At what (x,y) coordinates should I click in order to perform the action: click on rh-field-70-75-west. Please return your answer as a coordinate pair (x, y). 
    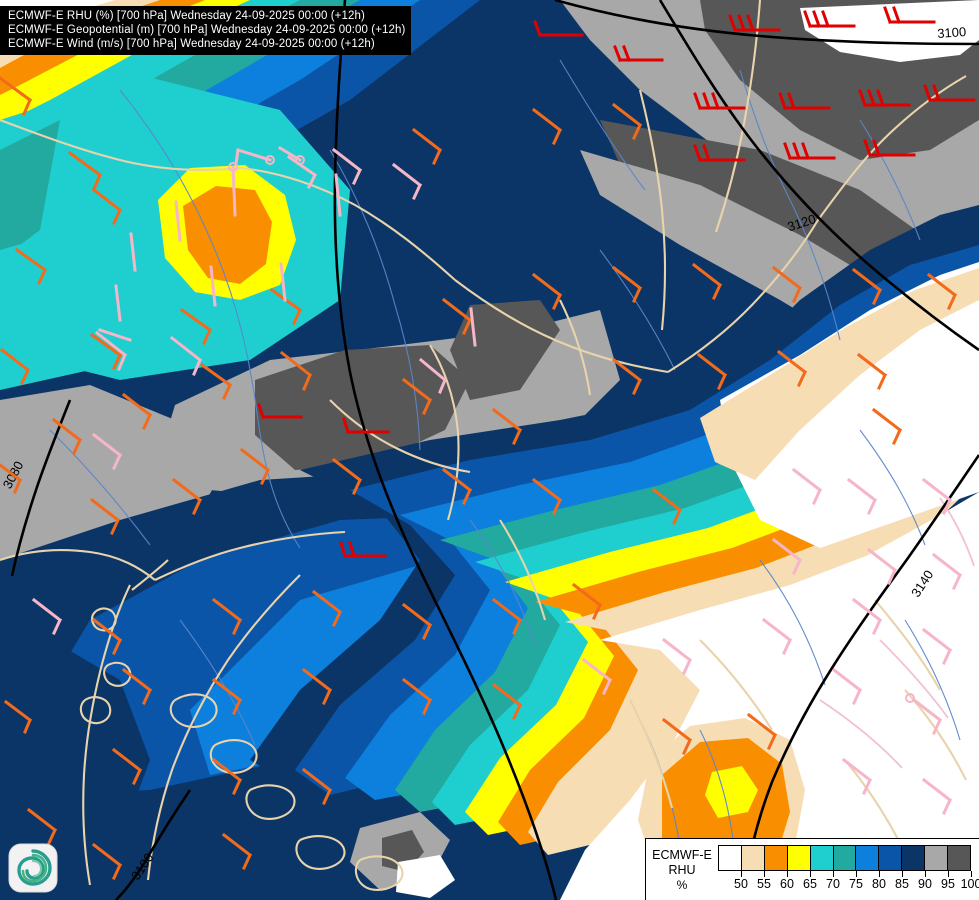
    Looking at the image, I should click on (30, 190).